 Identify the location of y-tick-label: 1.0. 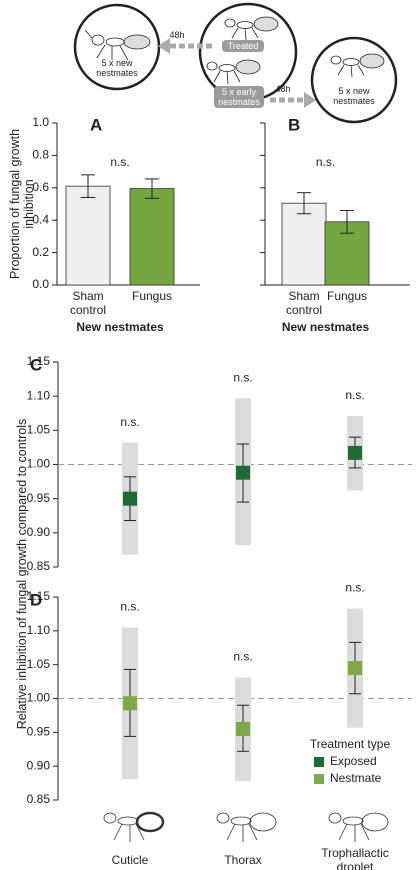
(40, 122).